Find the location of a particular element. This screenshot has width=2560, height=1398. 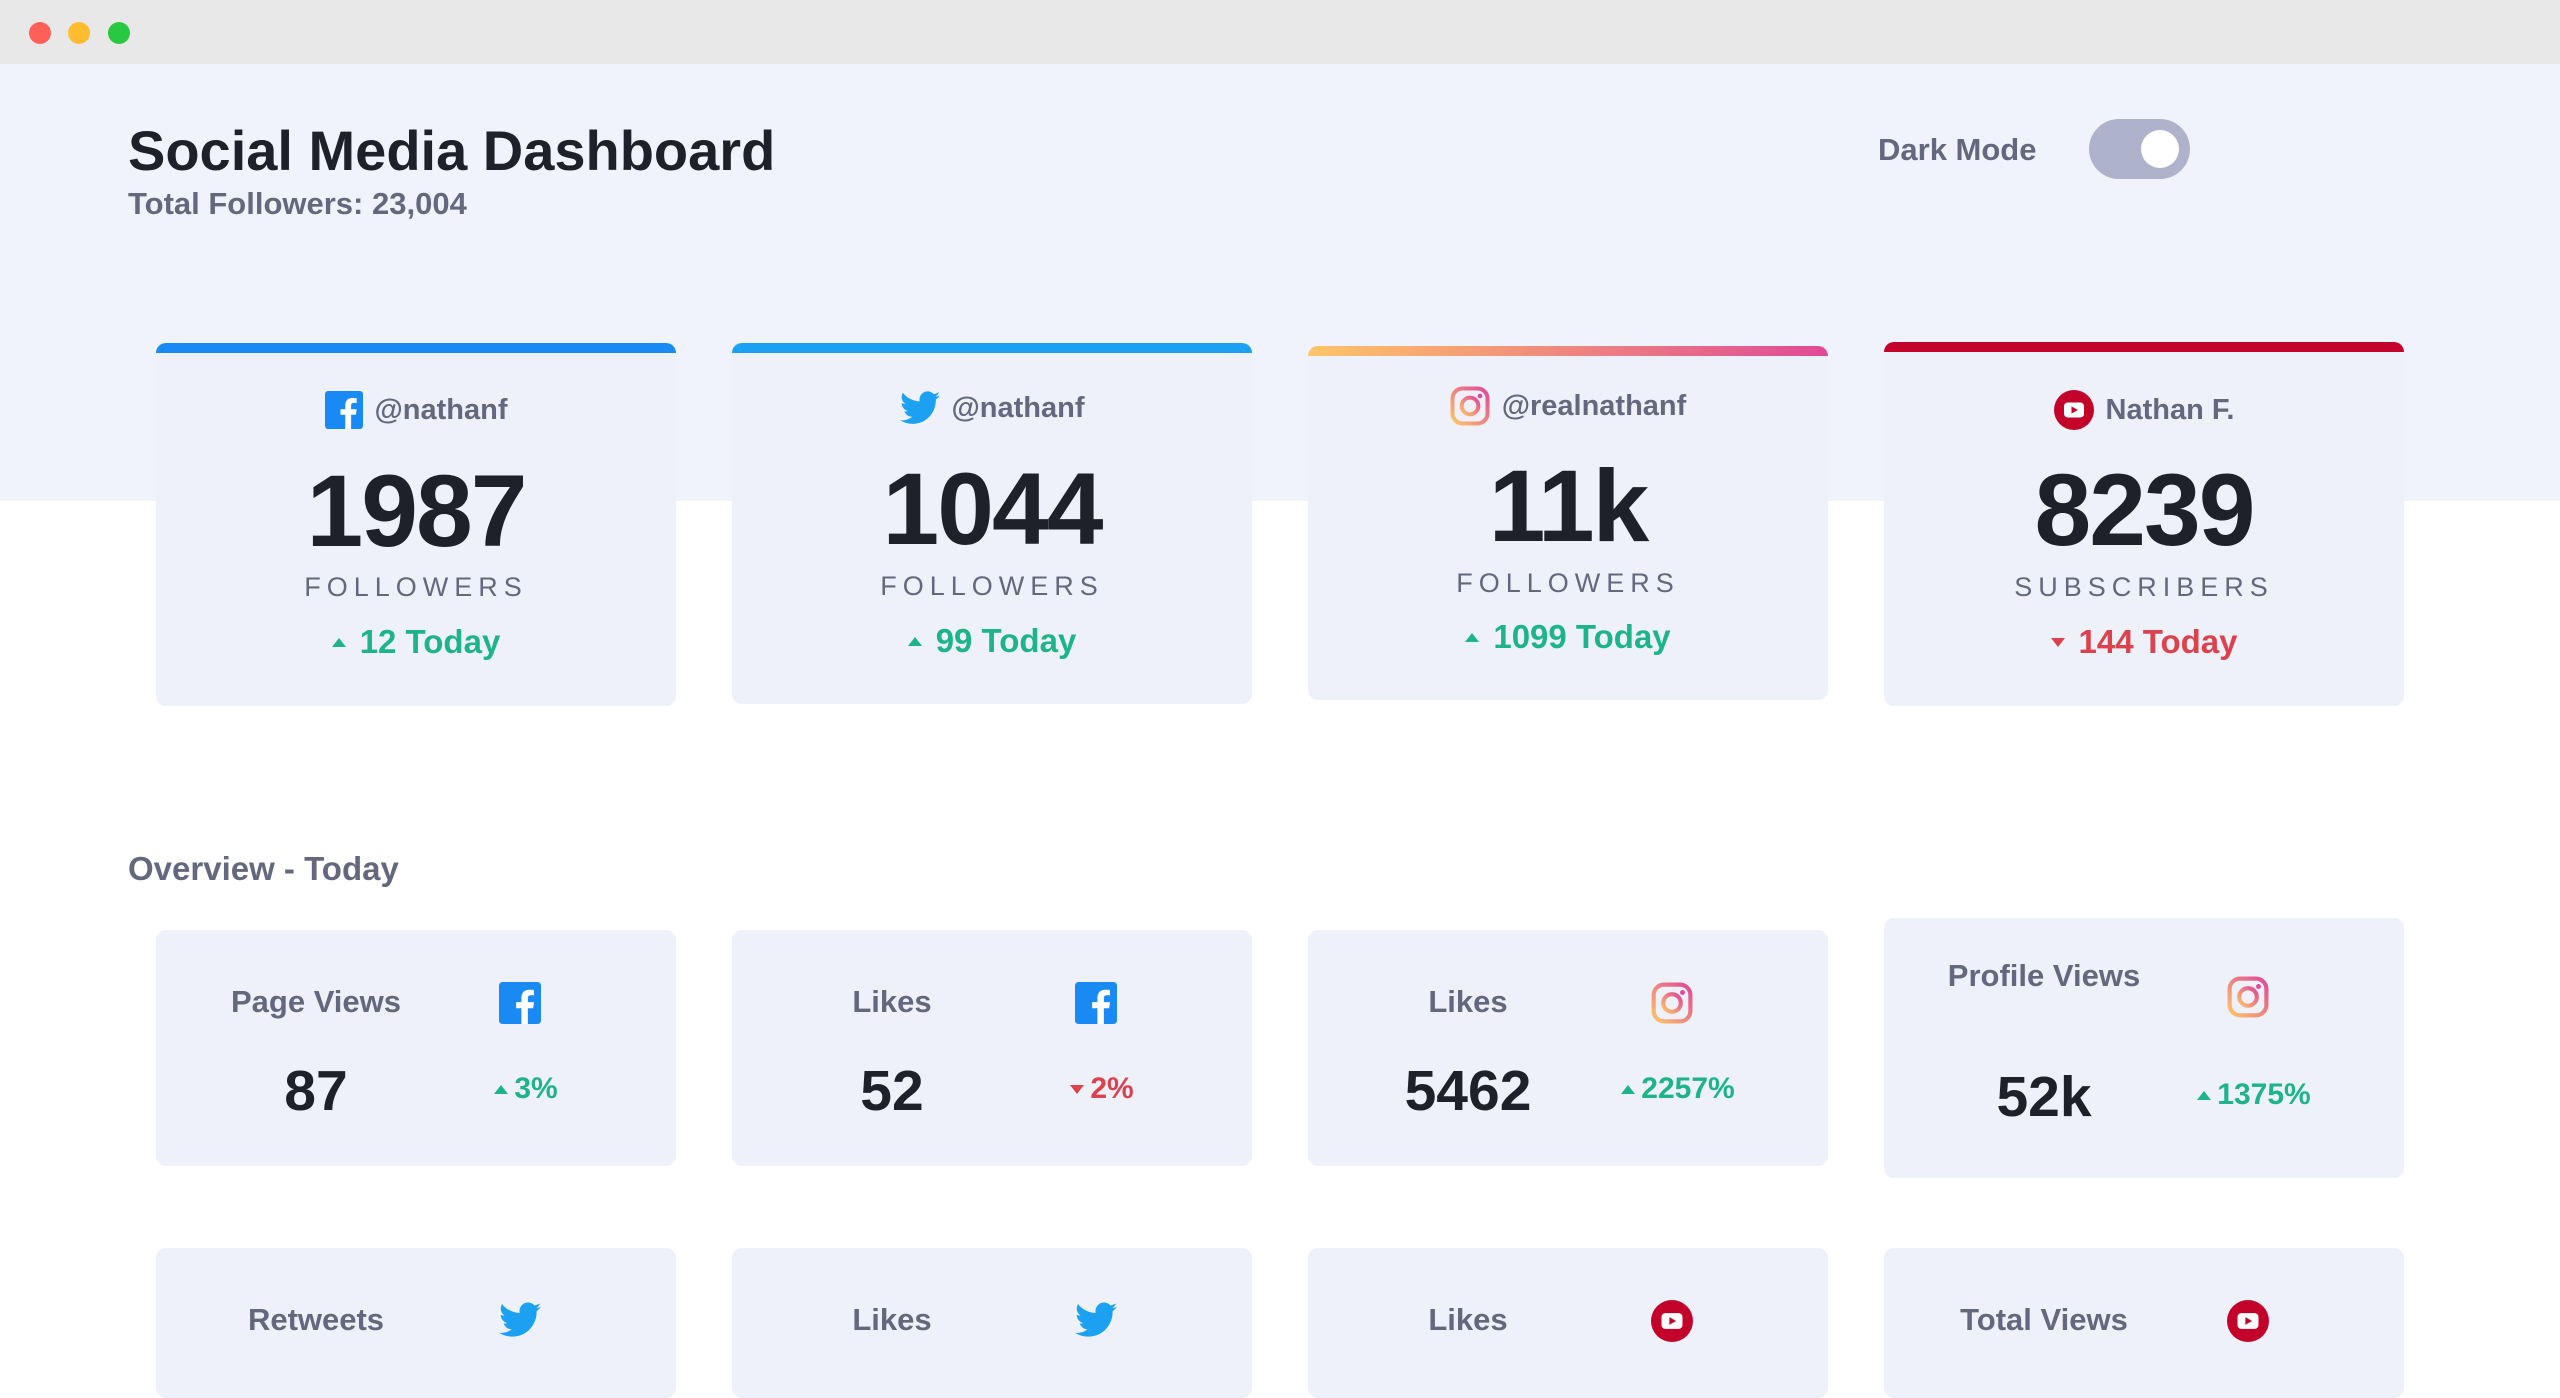

daily-change: 144 Today is located at coordinates (2144, 642).